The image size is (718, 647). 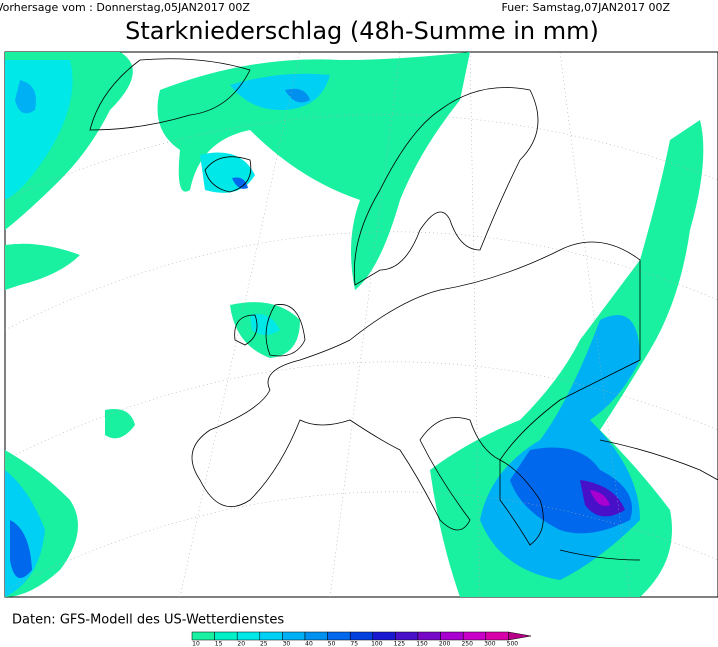 What do you see at coordinates (287, 644) in the screenshot?
I see `colorbar-label: 30` at bounding box center [287, 644].